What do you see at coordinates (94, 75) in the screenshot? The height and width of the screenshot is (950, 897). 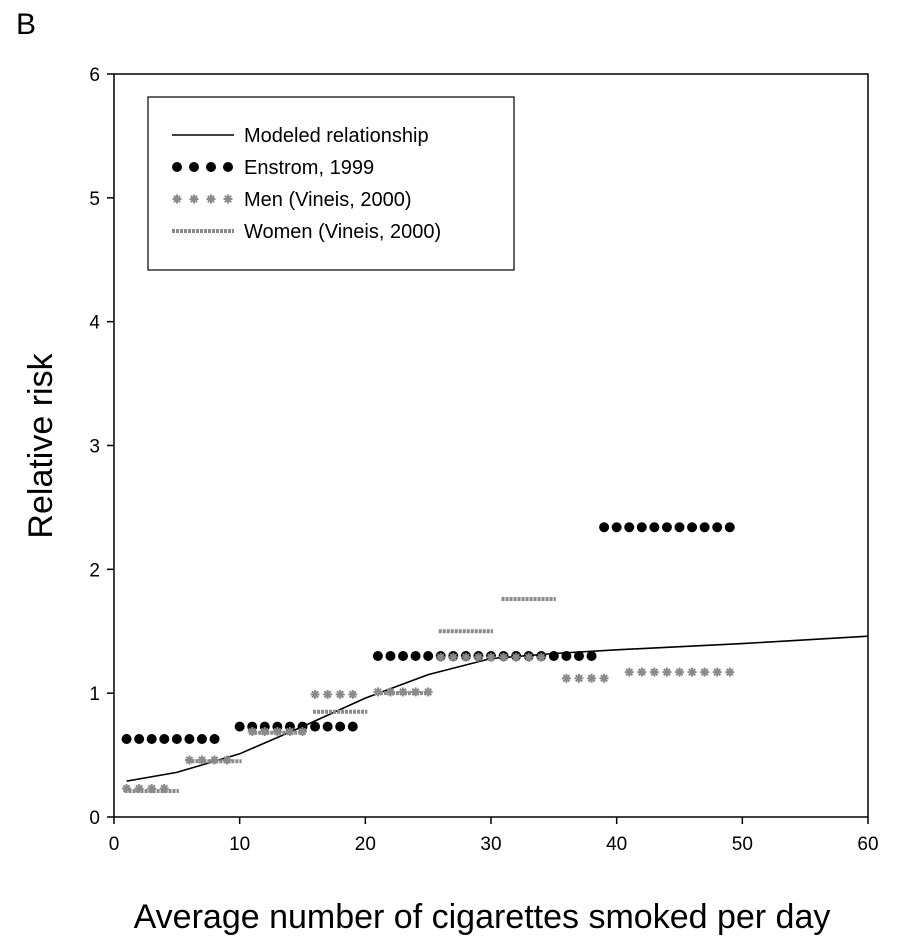 I see `y-tick-label: 6` at bounding box center [94, 75].